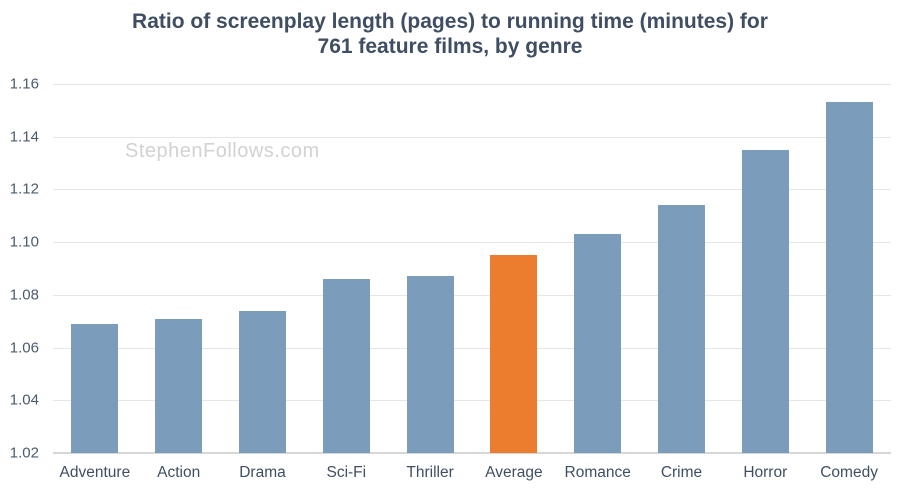  I want to click on gridline-1.12, so click(472, 190).